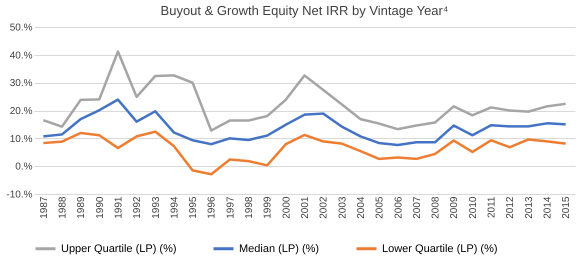  I want to click on x-tick-label: 1997, so click(230, 207).